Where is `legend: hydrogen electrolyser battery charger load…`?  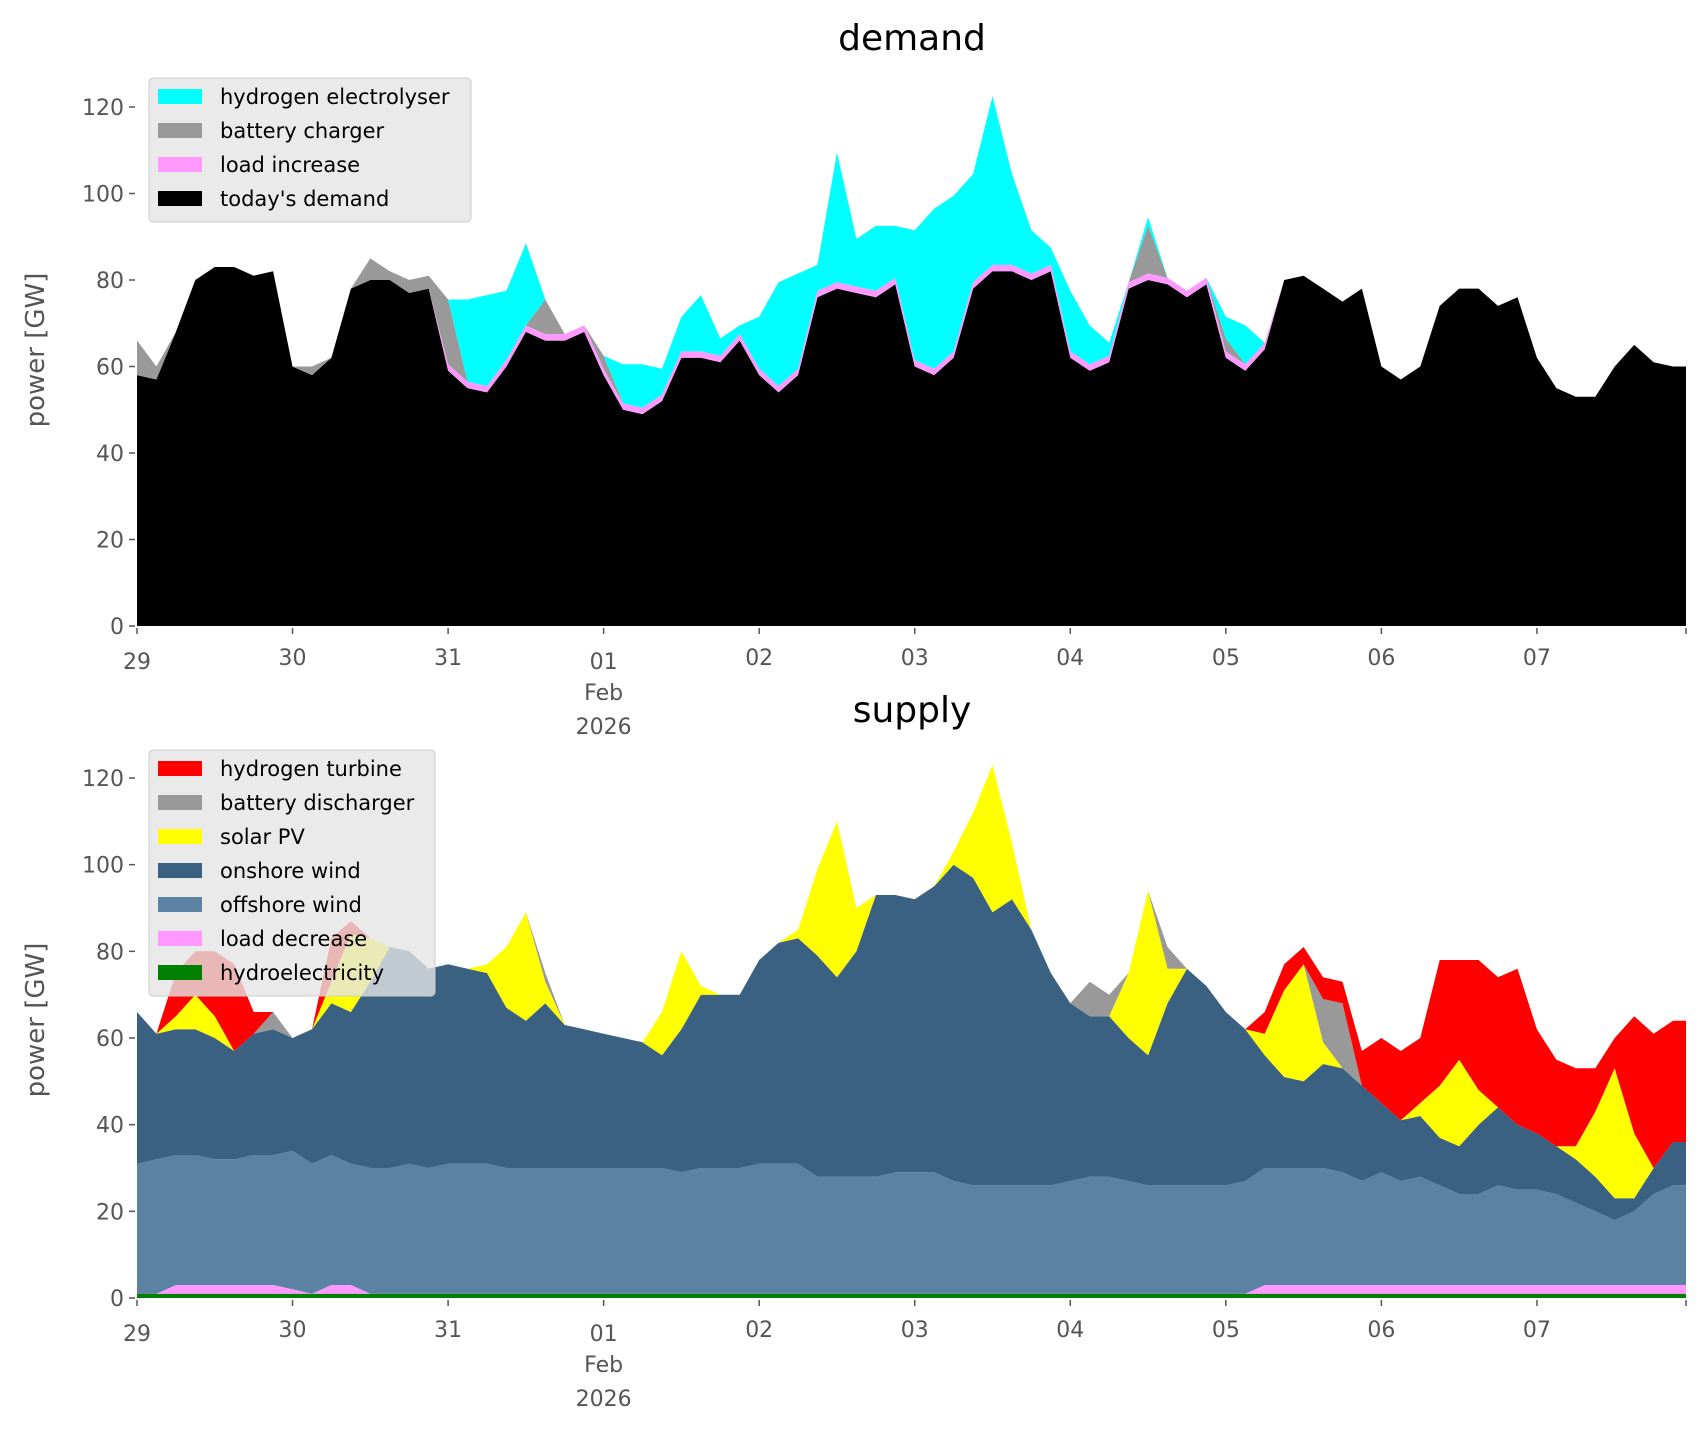 legend: hydrogen electrolyser battery charger load… is located at coordinates (310, 150).